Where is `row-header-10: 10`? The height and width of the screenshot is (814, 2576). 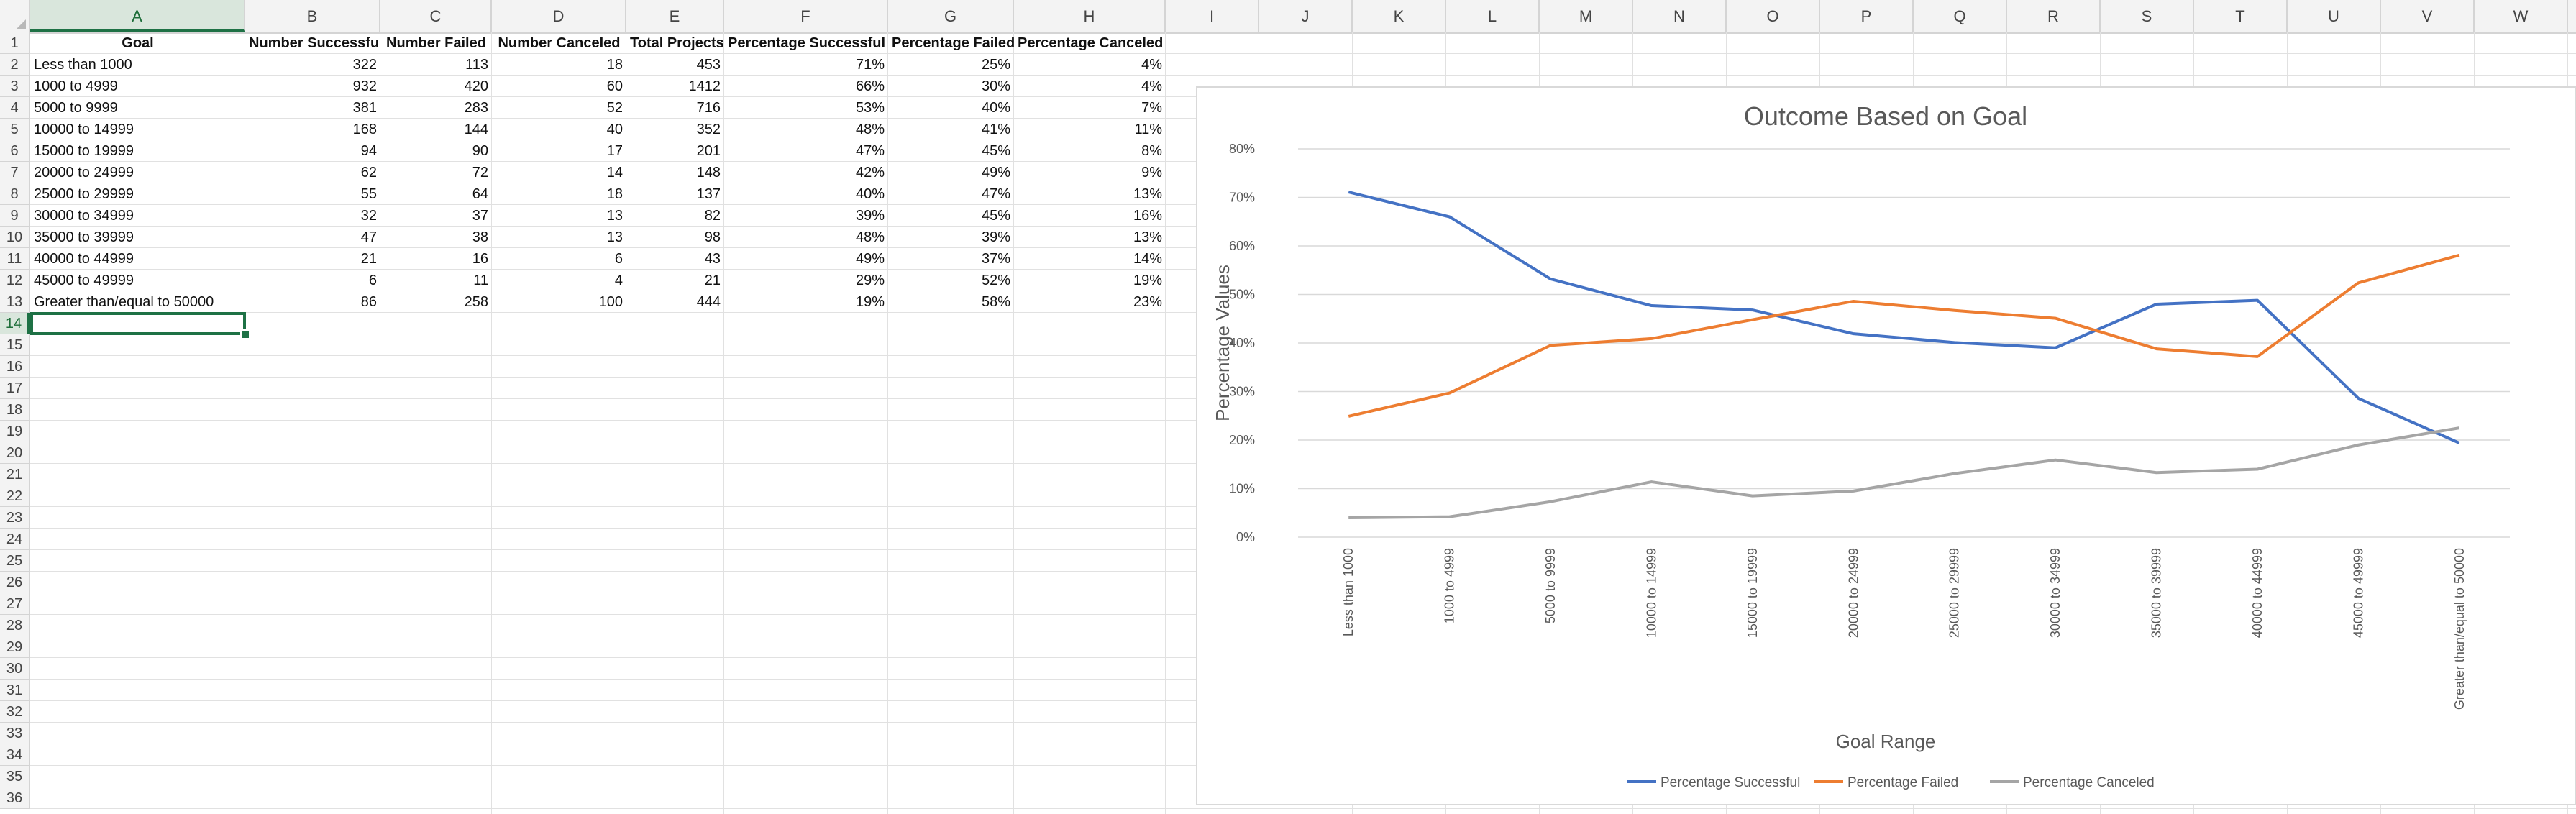
row-header-10: 10 is located at coordinates (15, 237).